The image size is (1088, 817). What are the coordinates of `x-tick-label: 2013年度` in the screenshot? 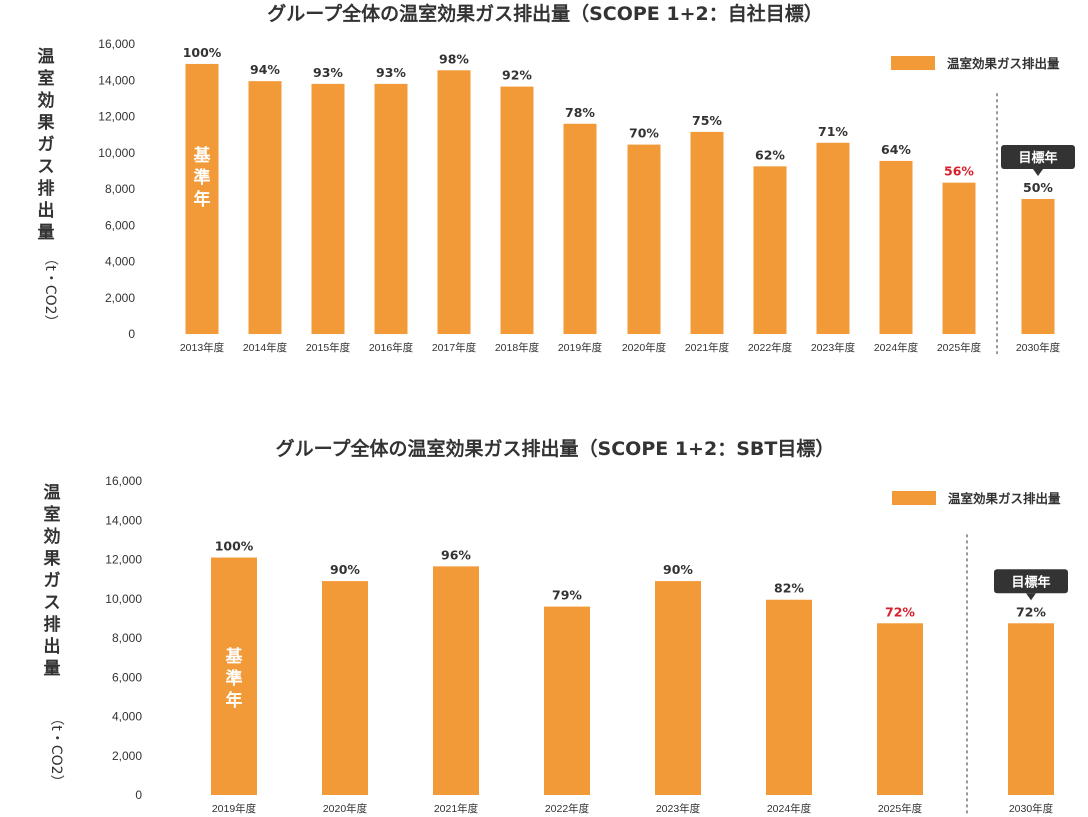 It's located at (202, 347).